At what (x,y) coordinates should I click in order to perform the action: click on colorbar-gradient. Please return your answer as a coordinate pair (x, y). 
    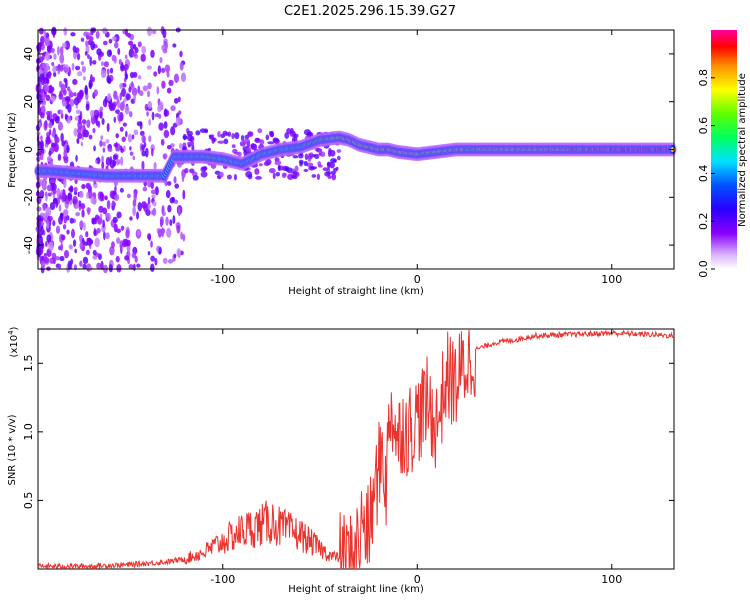
    Looking at the image, I should click on (724, 149).